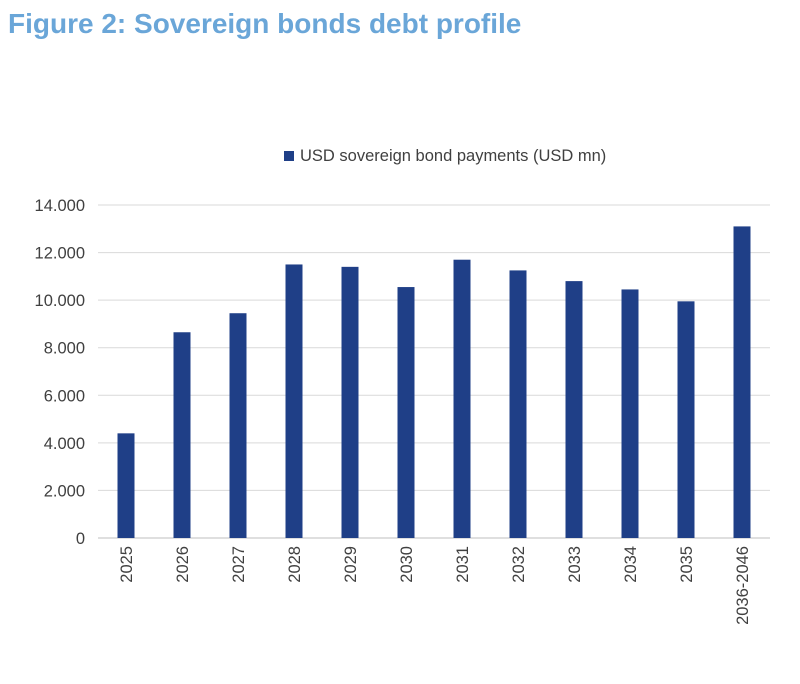 This screenshot has height=684, width=800. What do you see at coordinates (687, 564) in the screenshot?
I see `x-tick-label: 2035` at bounding box center [687, 564].